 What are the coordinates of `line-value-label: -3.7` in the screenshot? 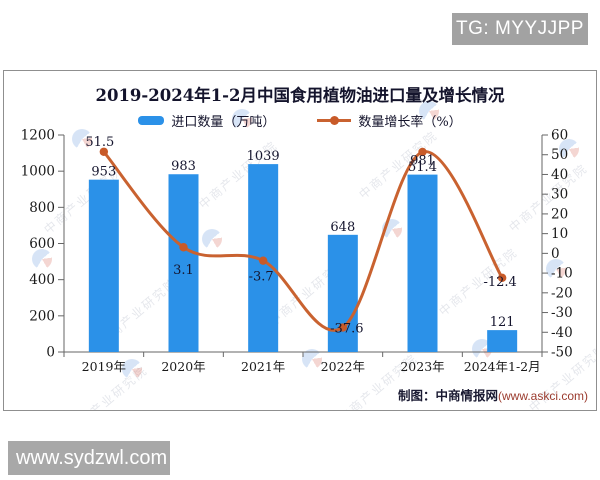 It's located at (261, 277).